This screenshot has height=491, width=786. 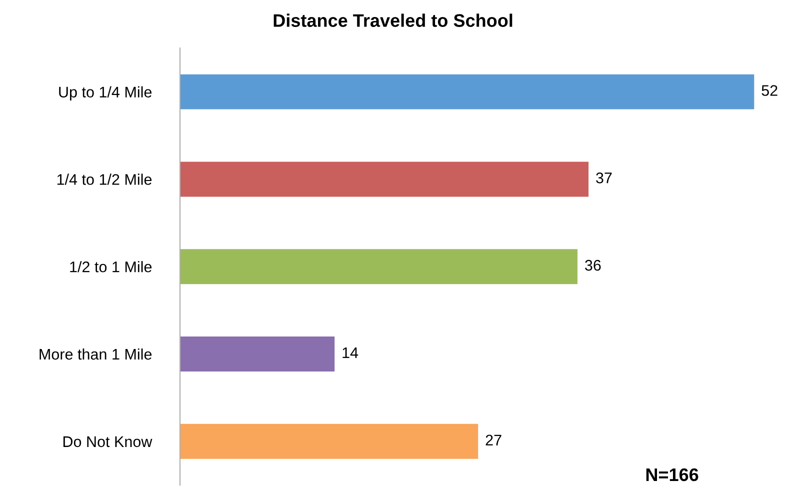 What do you see at coordinates (393, 20) in the screenshot?
I see `chart-title: Distance Traveled to School` at bounding box center [393, 20].